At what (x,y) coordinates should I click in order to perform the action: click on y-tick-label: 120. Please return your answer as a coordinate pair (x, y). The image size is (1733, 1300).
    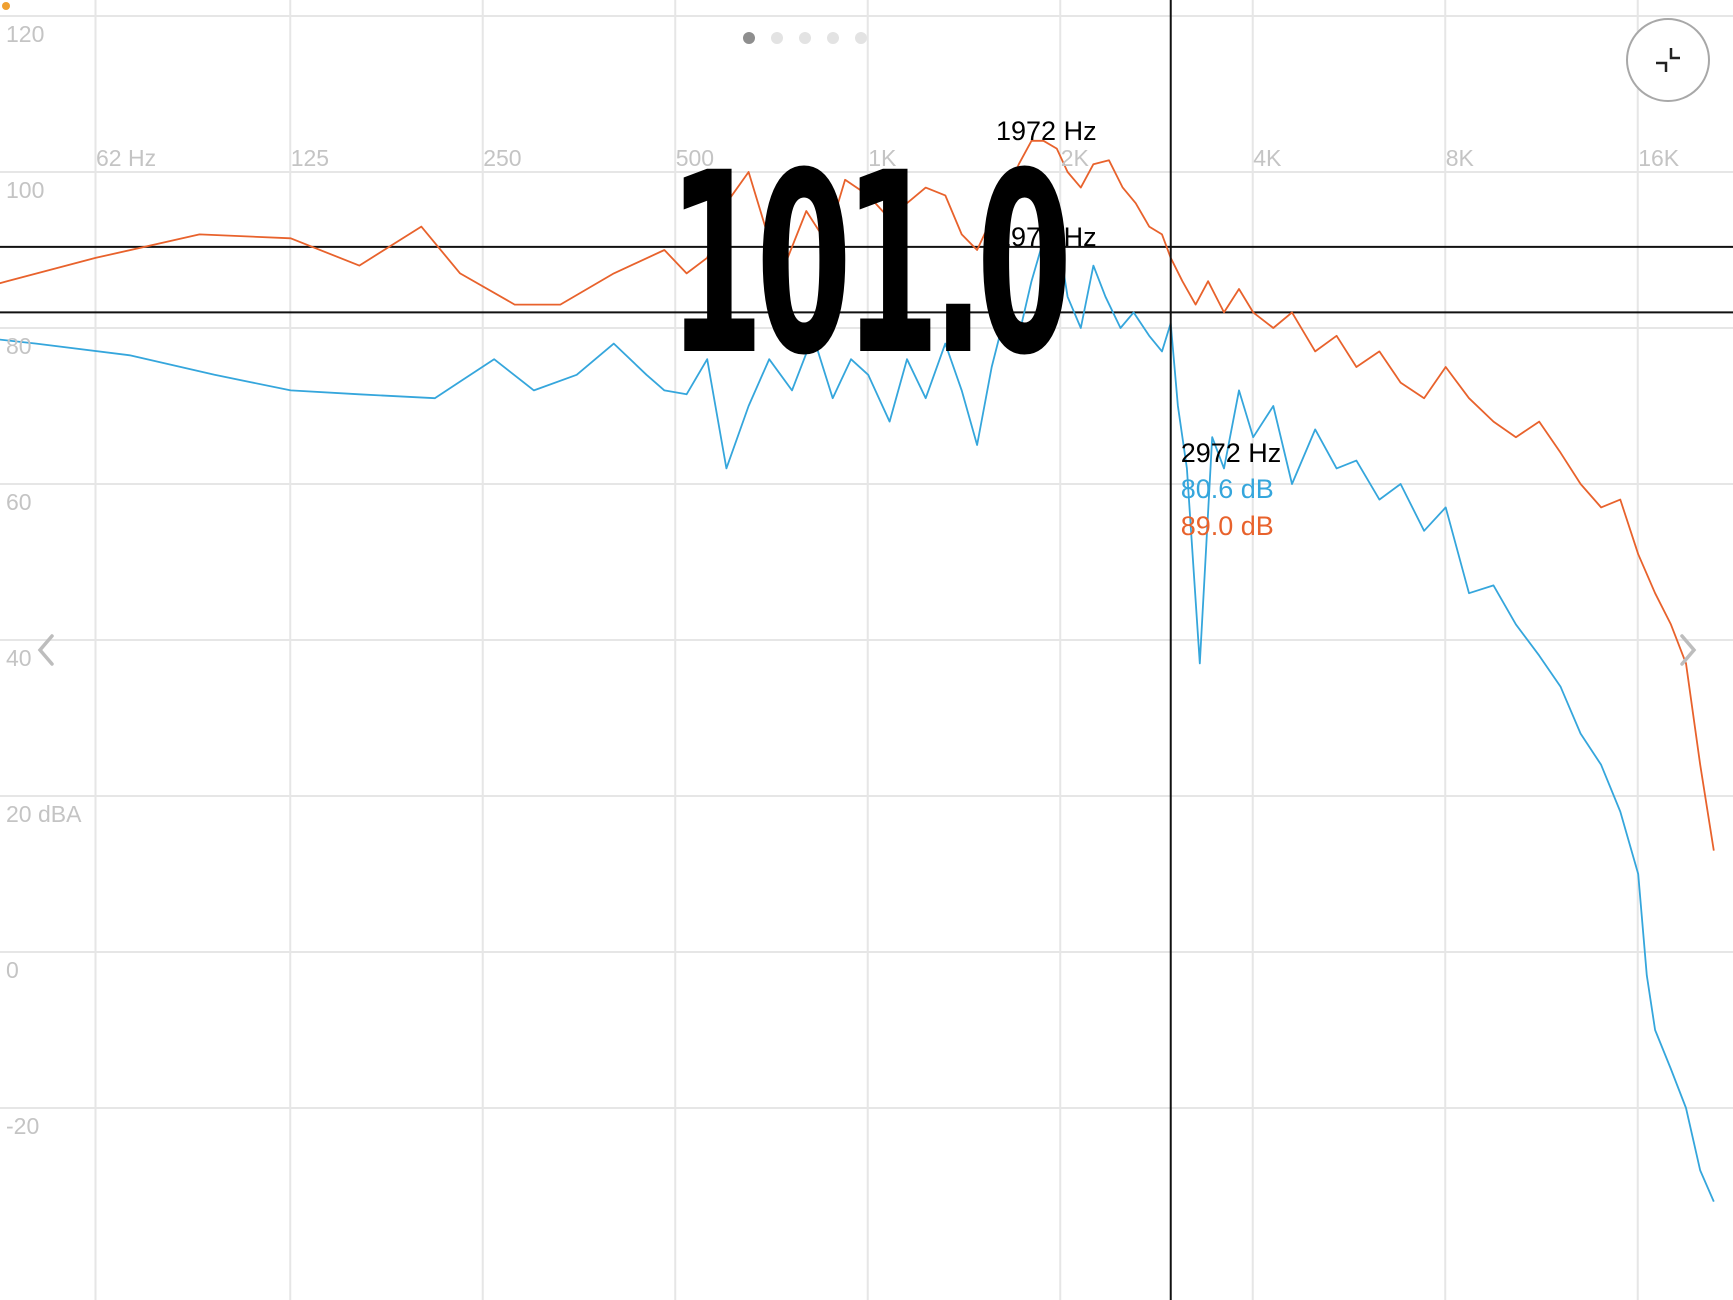
    Looking at the image, I should click on (25, 34).